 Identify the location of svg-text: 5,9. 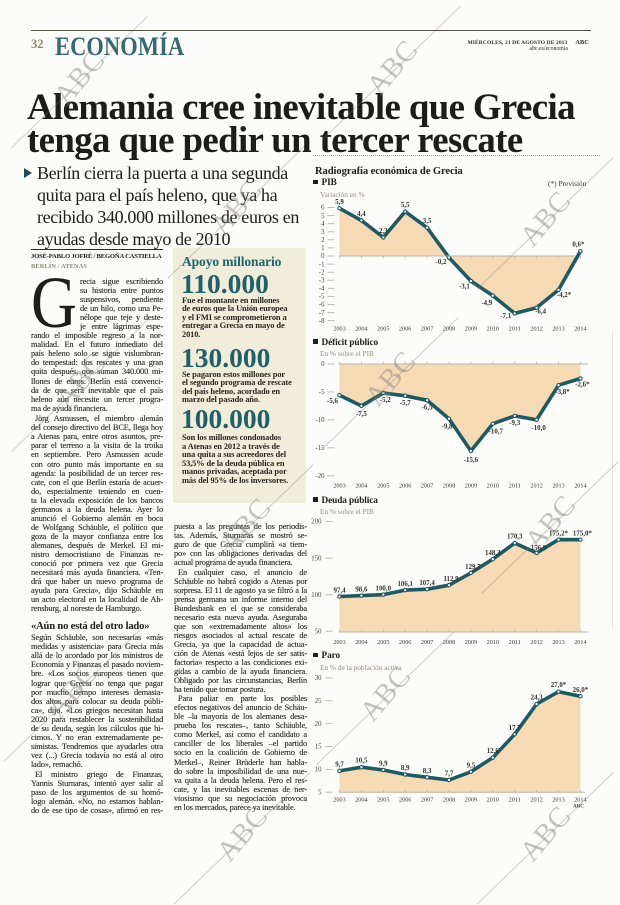
(339, 202).